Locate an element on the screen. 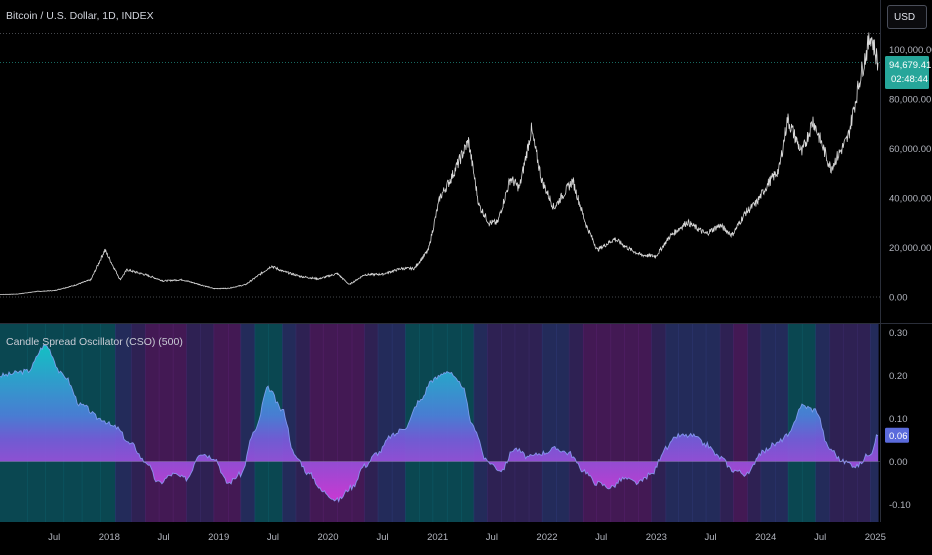  time-tick-label: 2022 is located at coordinates (546, 537).